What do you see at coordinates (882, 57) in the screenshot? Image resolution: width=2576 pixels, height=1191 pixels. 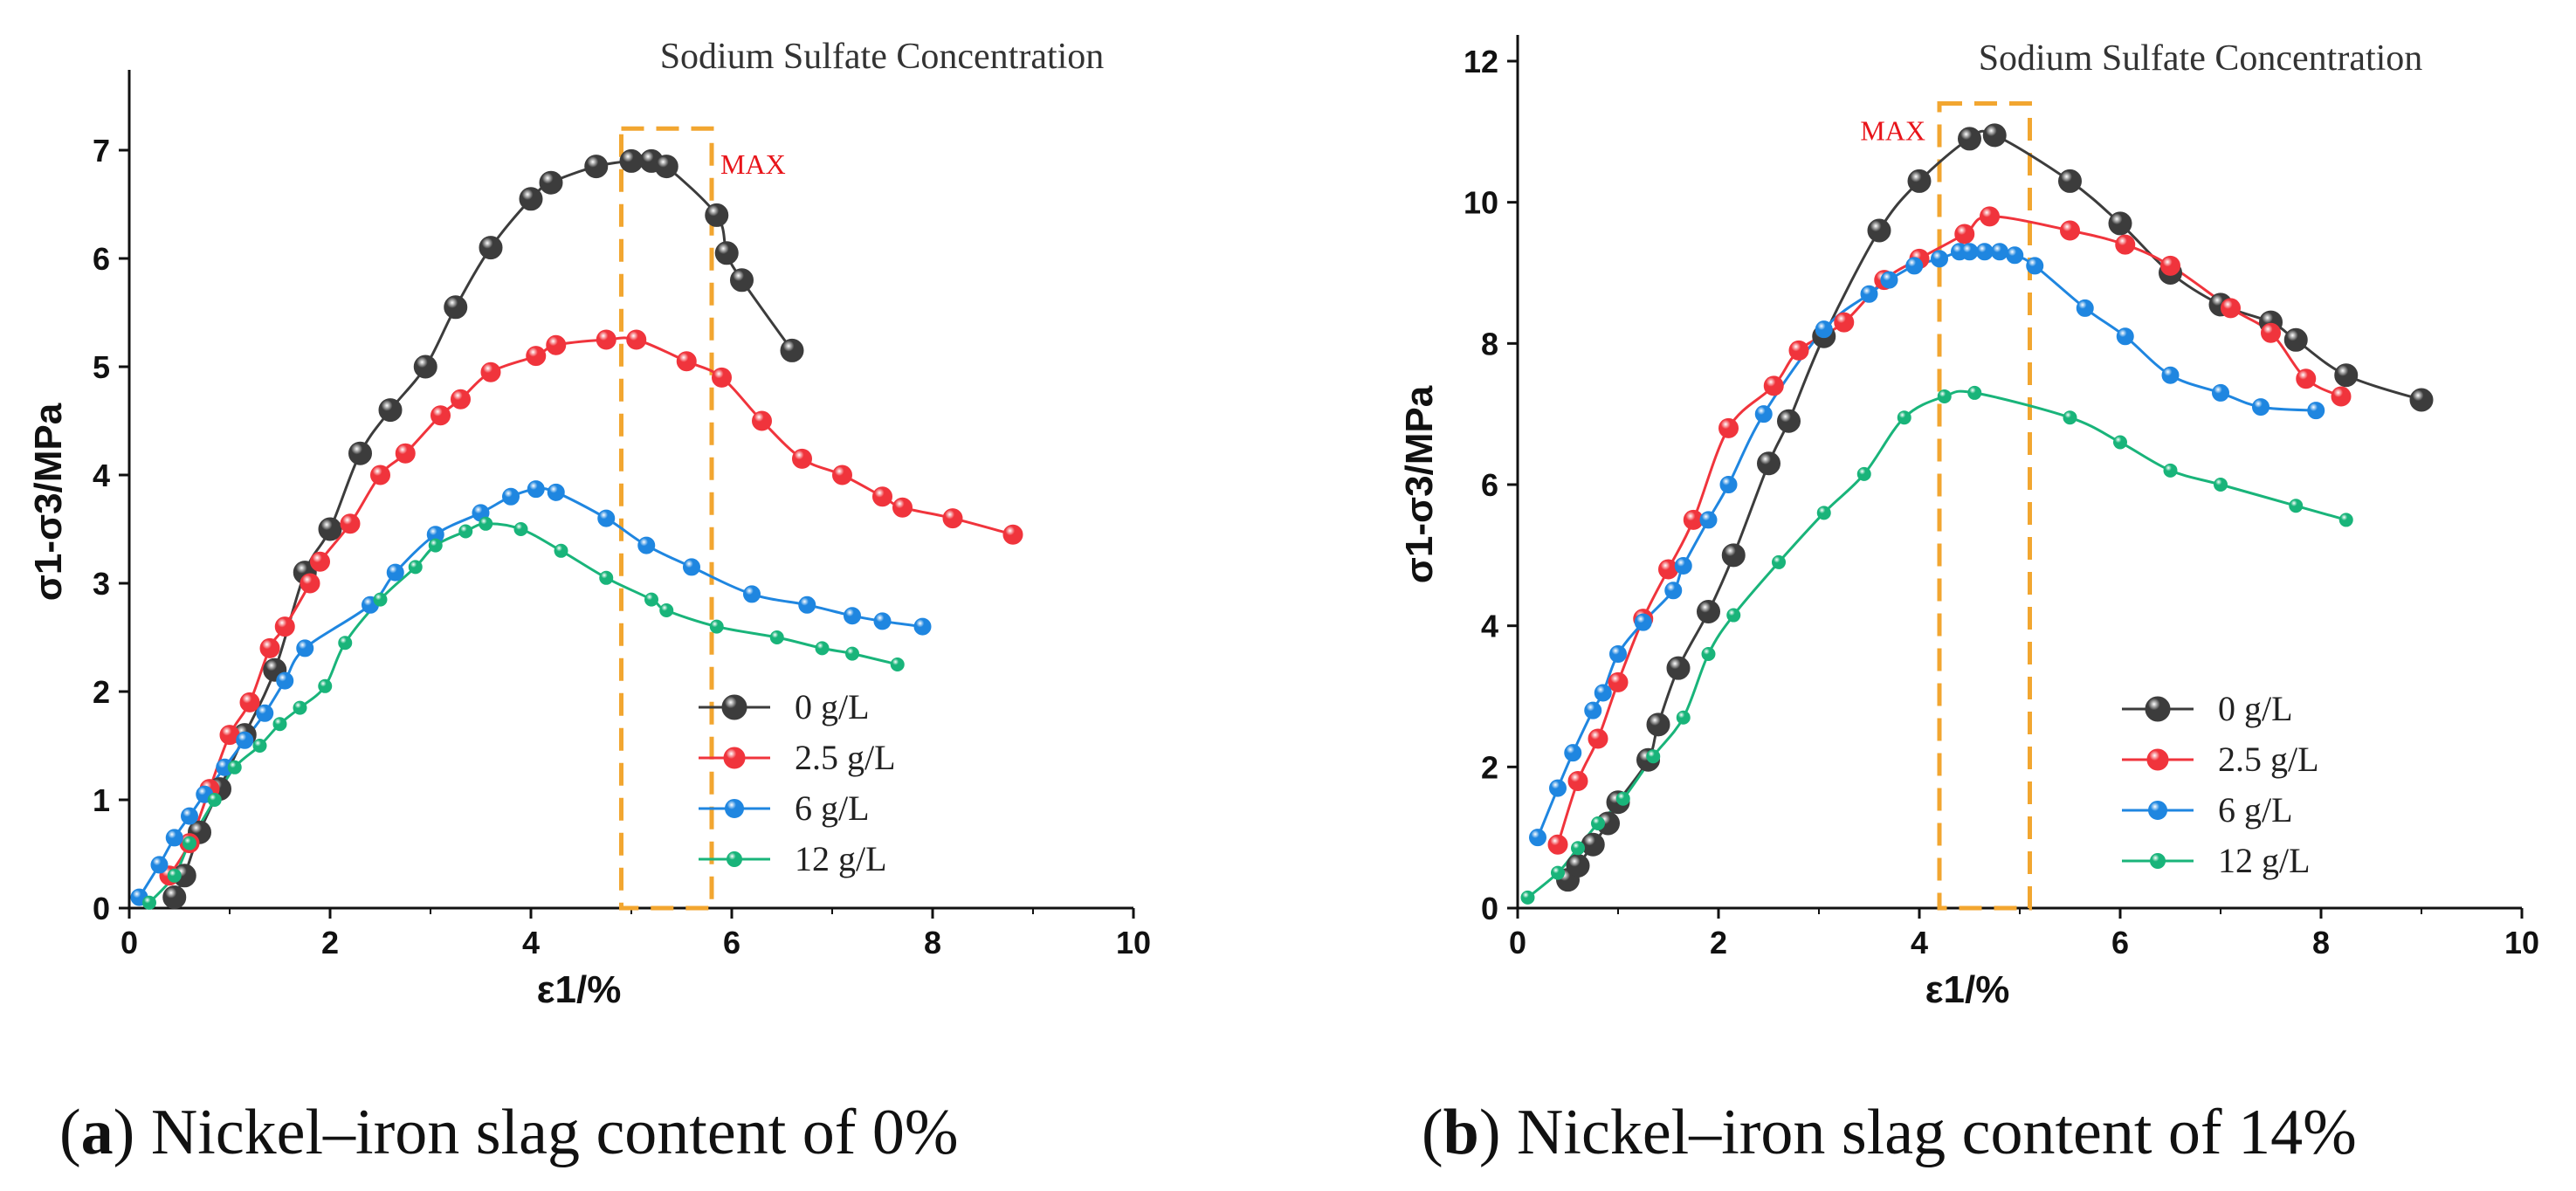 I see `chart-title-a: Sodium Sulfate Concentration` at bounding box center [882, 57].